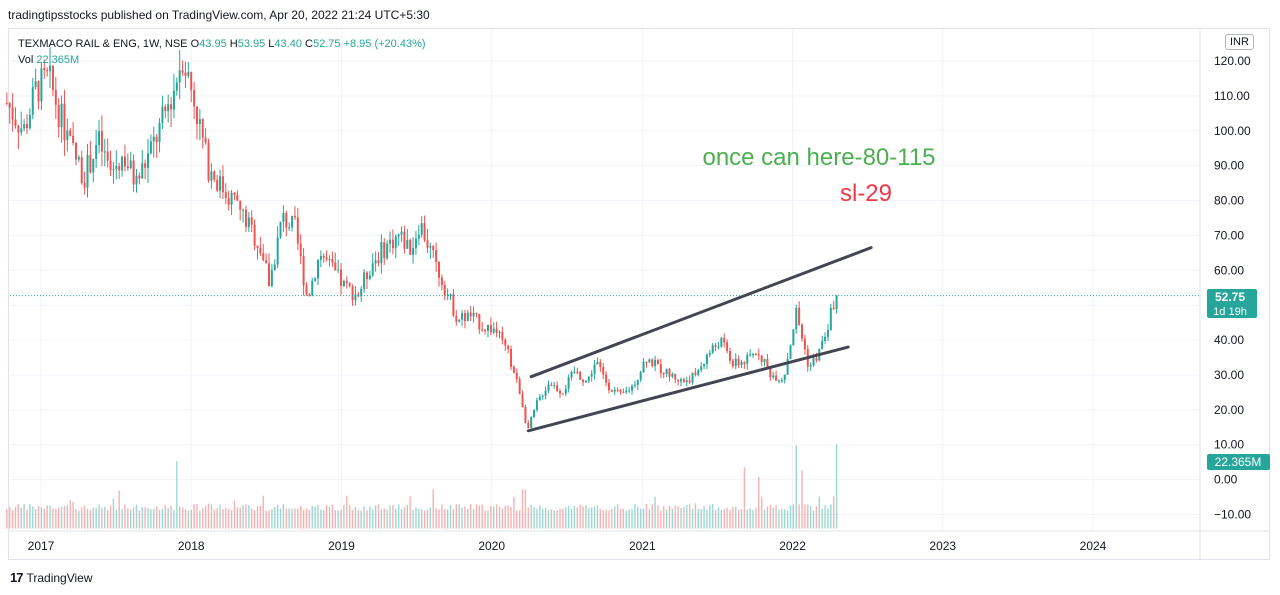 The height and width of the screenshot is (595, 1280). I want to click on volume-value: 22.365M, so click(58, 60).